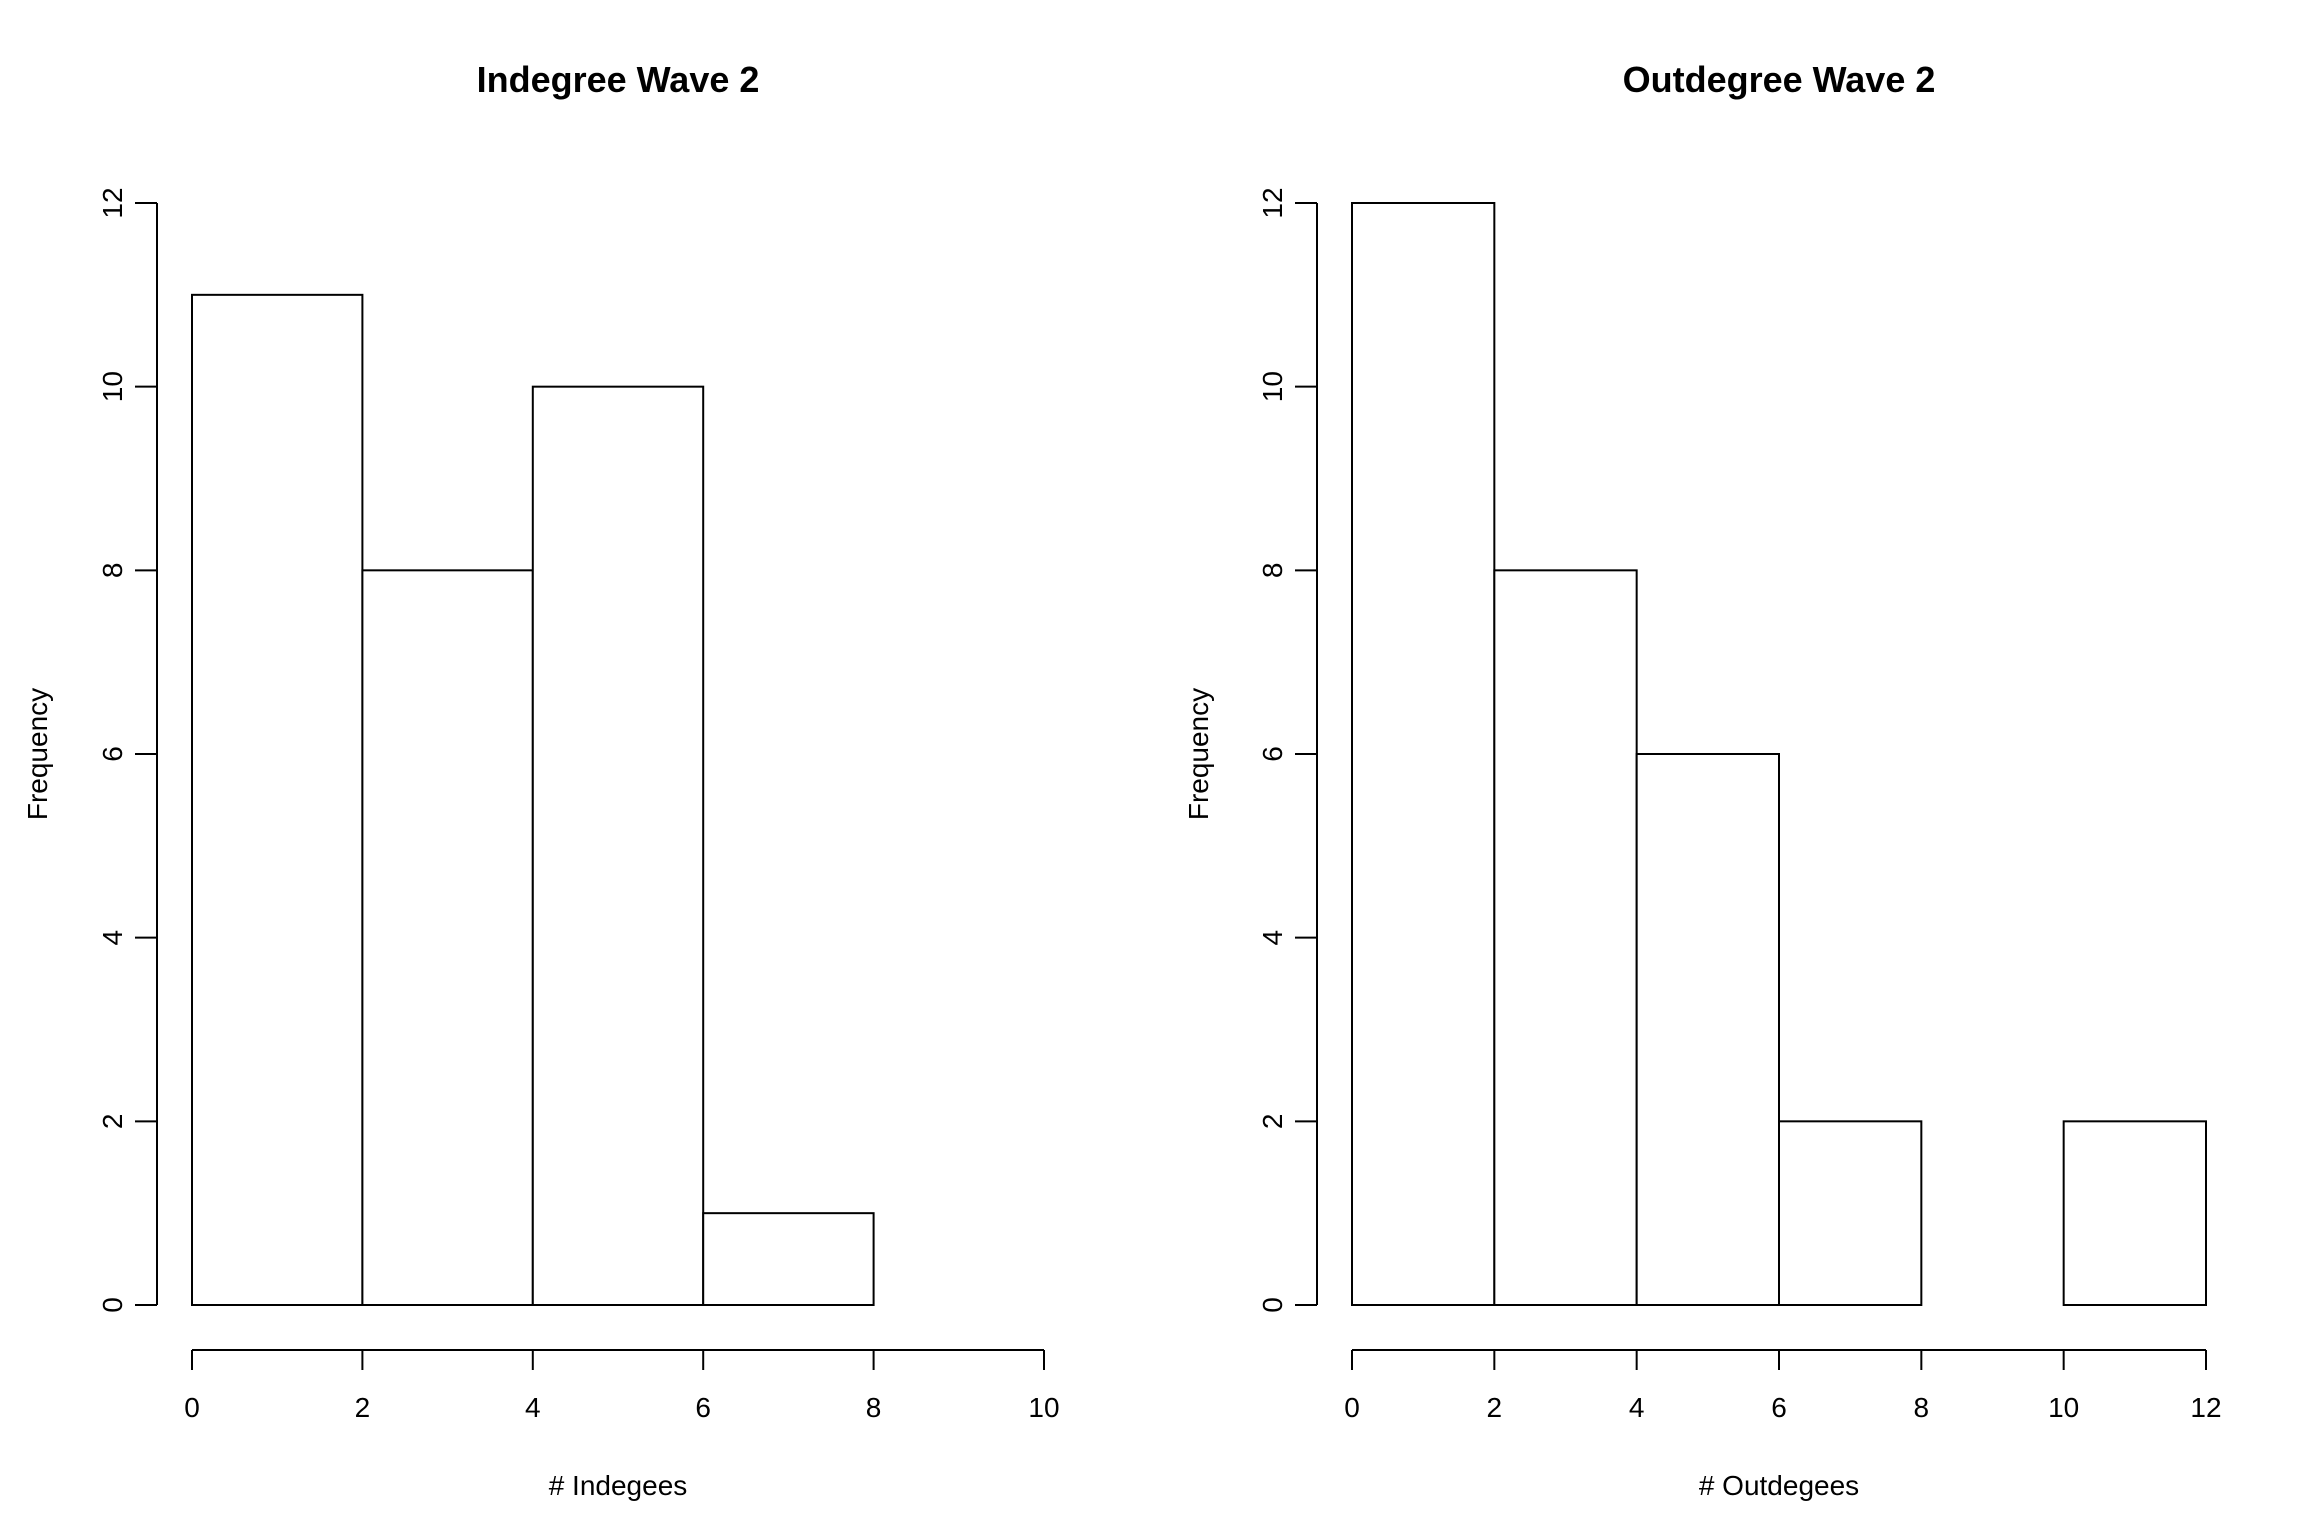 The height and width of the screenshot is (1536, 2304). Describe the element at coordinates (622, 1386) in the screenshot. I see `x-axis: 0 2 4 6 8 10` at that location.